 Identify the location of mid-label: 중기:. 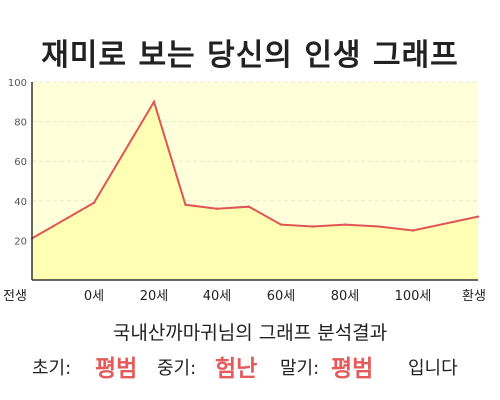
(177, 368).